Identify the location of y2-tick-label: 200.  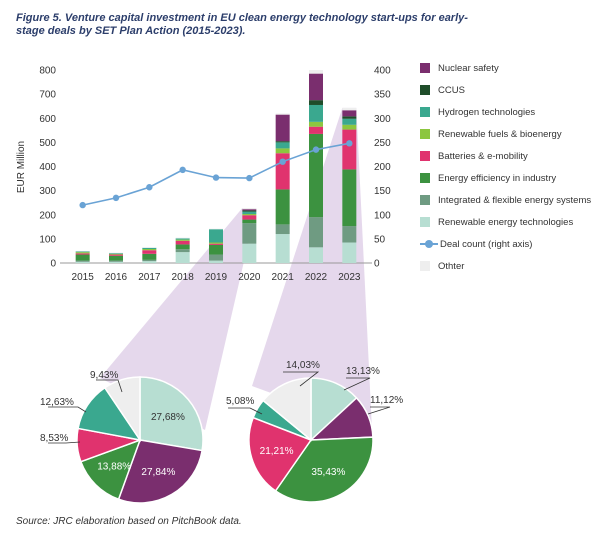
(382, 167).